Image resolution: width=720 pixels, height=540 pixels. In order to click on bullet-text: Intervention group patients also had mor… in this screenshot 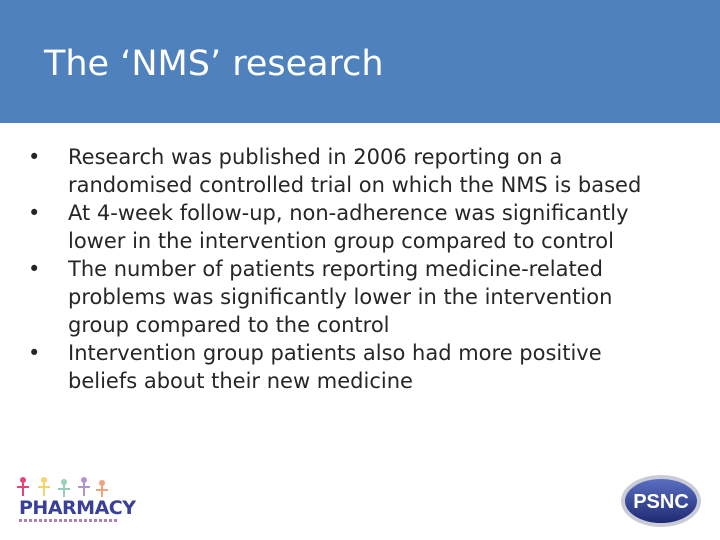, I will do `click(335, 367)`.